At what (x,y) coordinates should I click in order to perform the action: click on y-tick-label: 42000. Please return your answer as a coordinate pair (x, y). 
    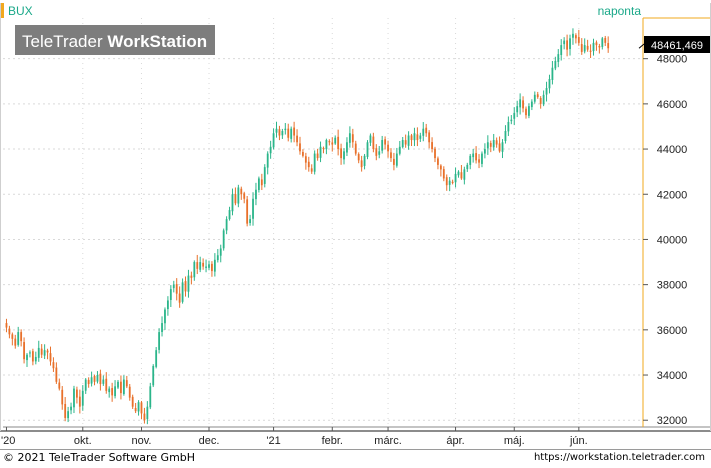
    Looking at the image, I should click on (672, 195).